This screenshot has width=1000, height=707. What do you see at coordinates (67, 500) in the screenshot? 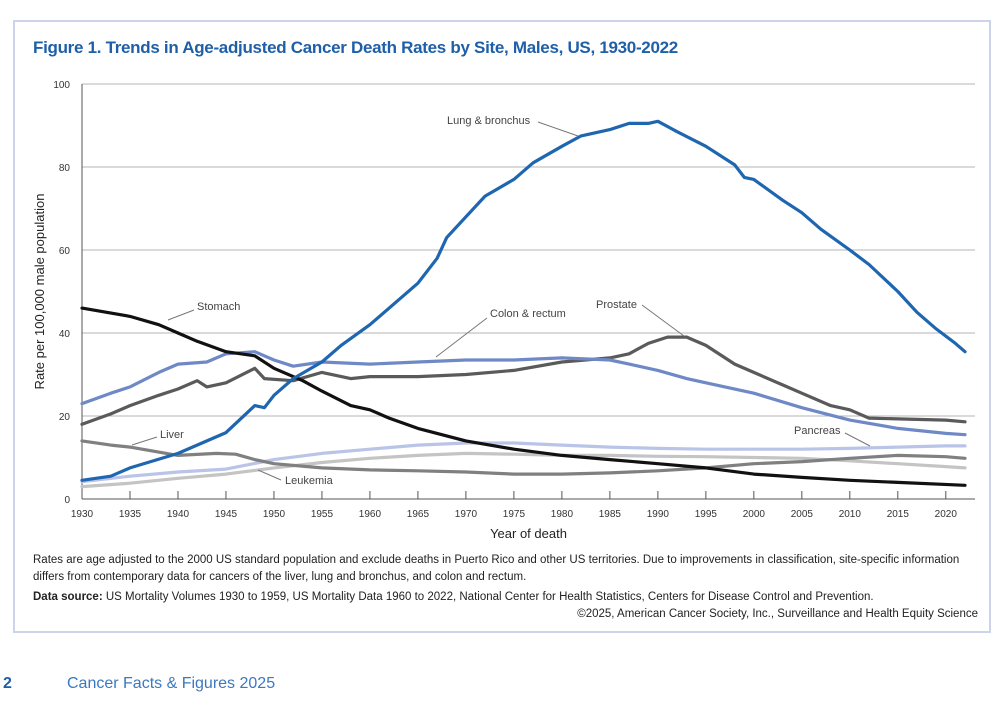
I see `y-tick-label: 0` at bounding box center [67, 500].